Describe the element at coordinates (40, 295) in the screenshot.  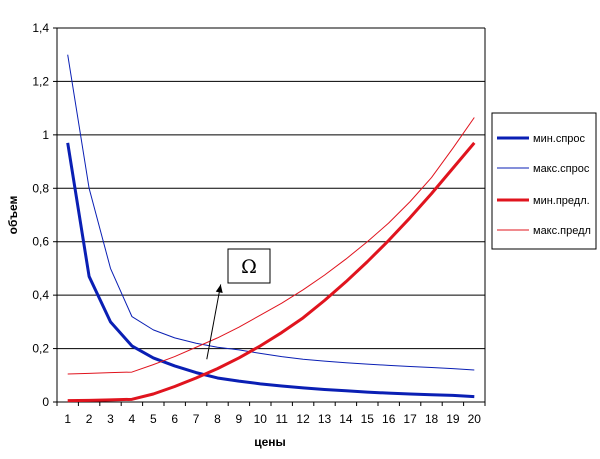
I see `y-tick-label-2: 0,4` at that location.